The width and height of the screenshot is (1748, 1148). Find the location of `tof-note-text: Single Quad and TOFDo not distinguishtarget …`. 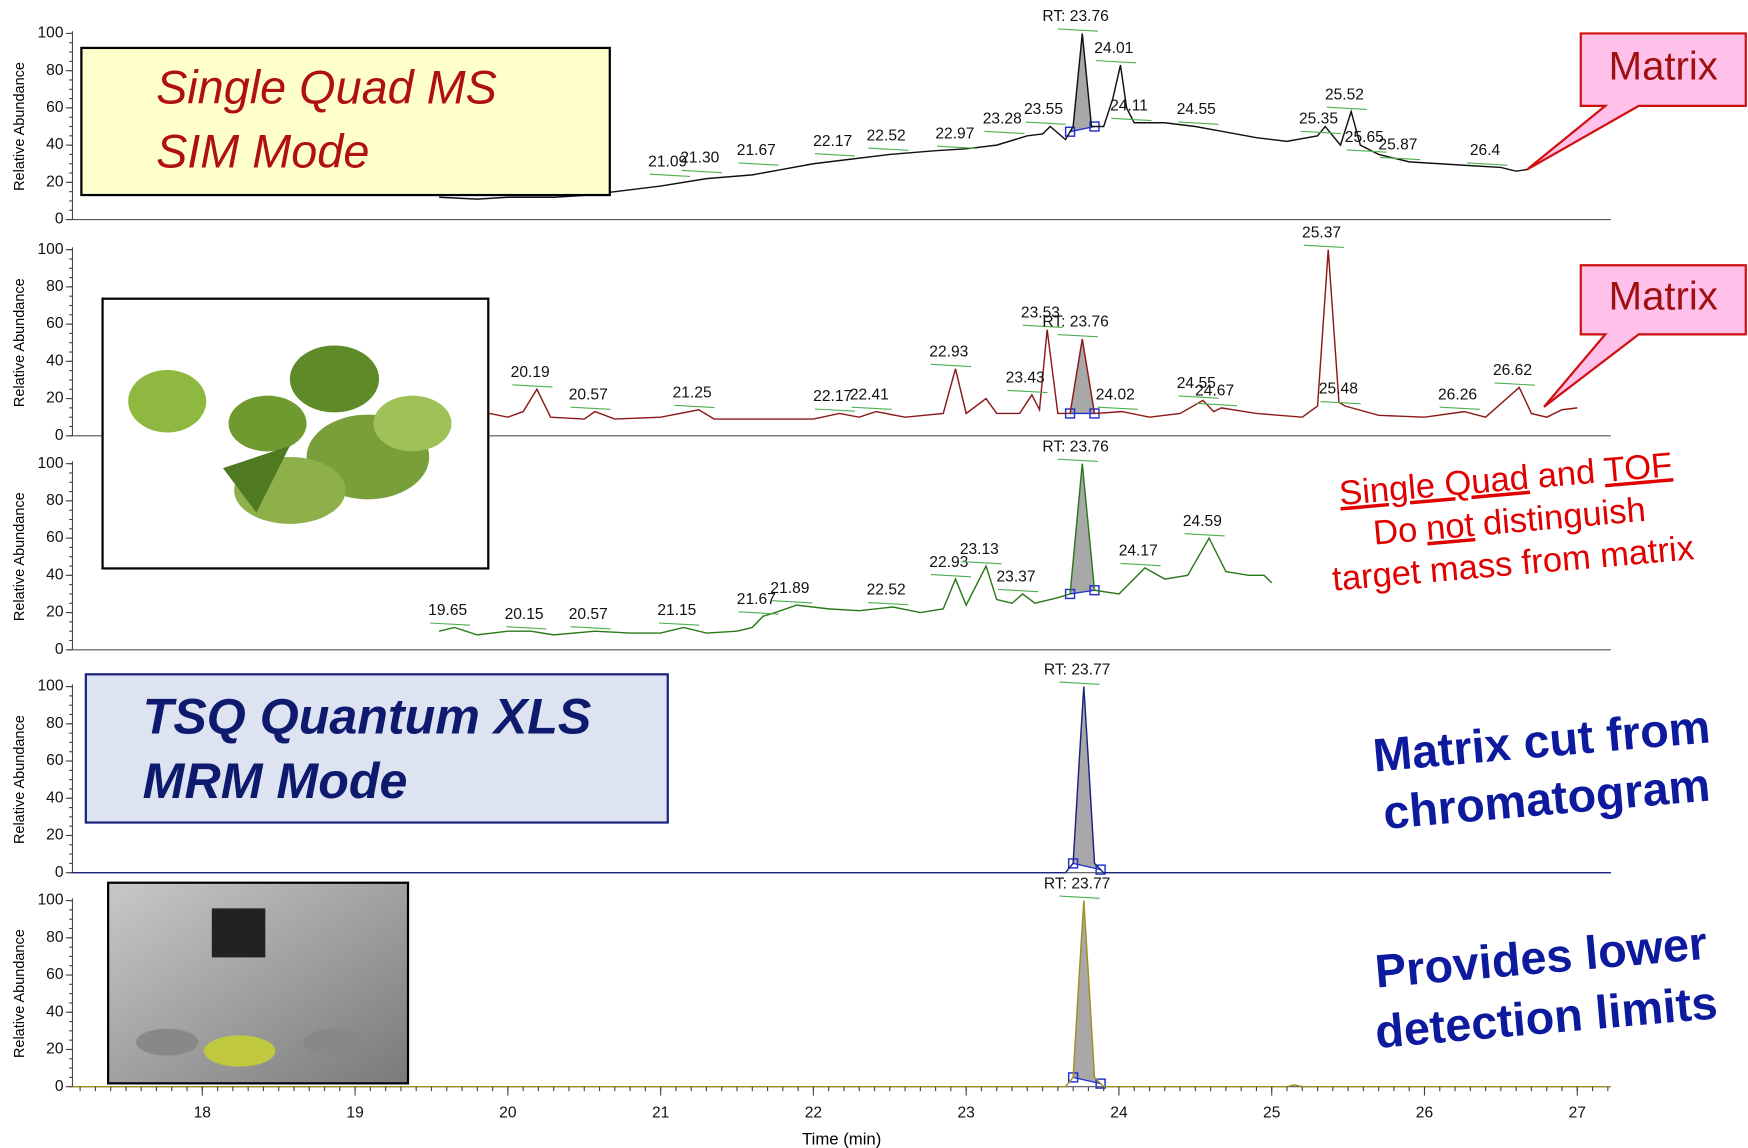

tof-note-text: Single Quad and TOFDo not distinguishtarget … is located at coordinates (1509, 522).